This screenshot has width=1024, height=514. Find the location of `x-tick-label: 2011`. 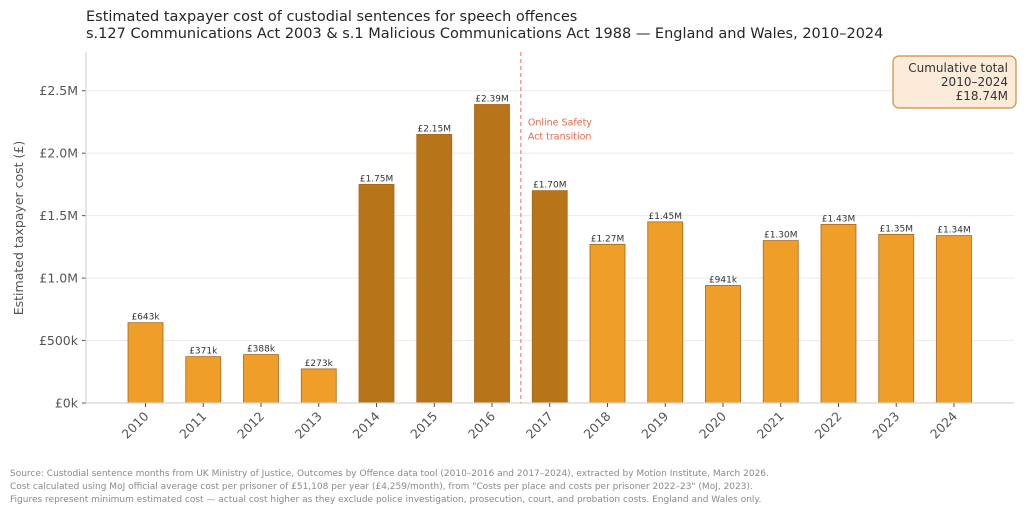

x-tick-label: 2011 is located at coordinates (192, 425).